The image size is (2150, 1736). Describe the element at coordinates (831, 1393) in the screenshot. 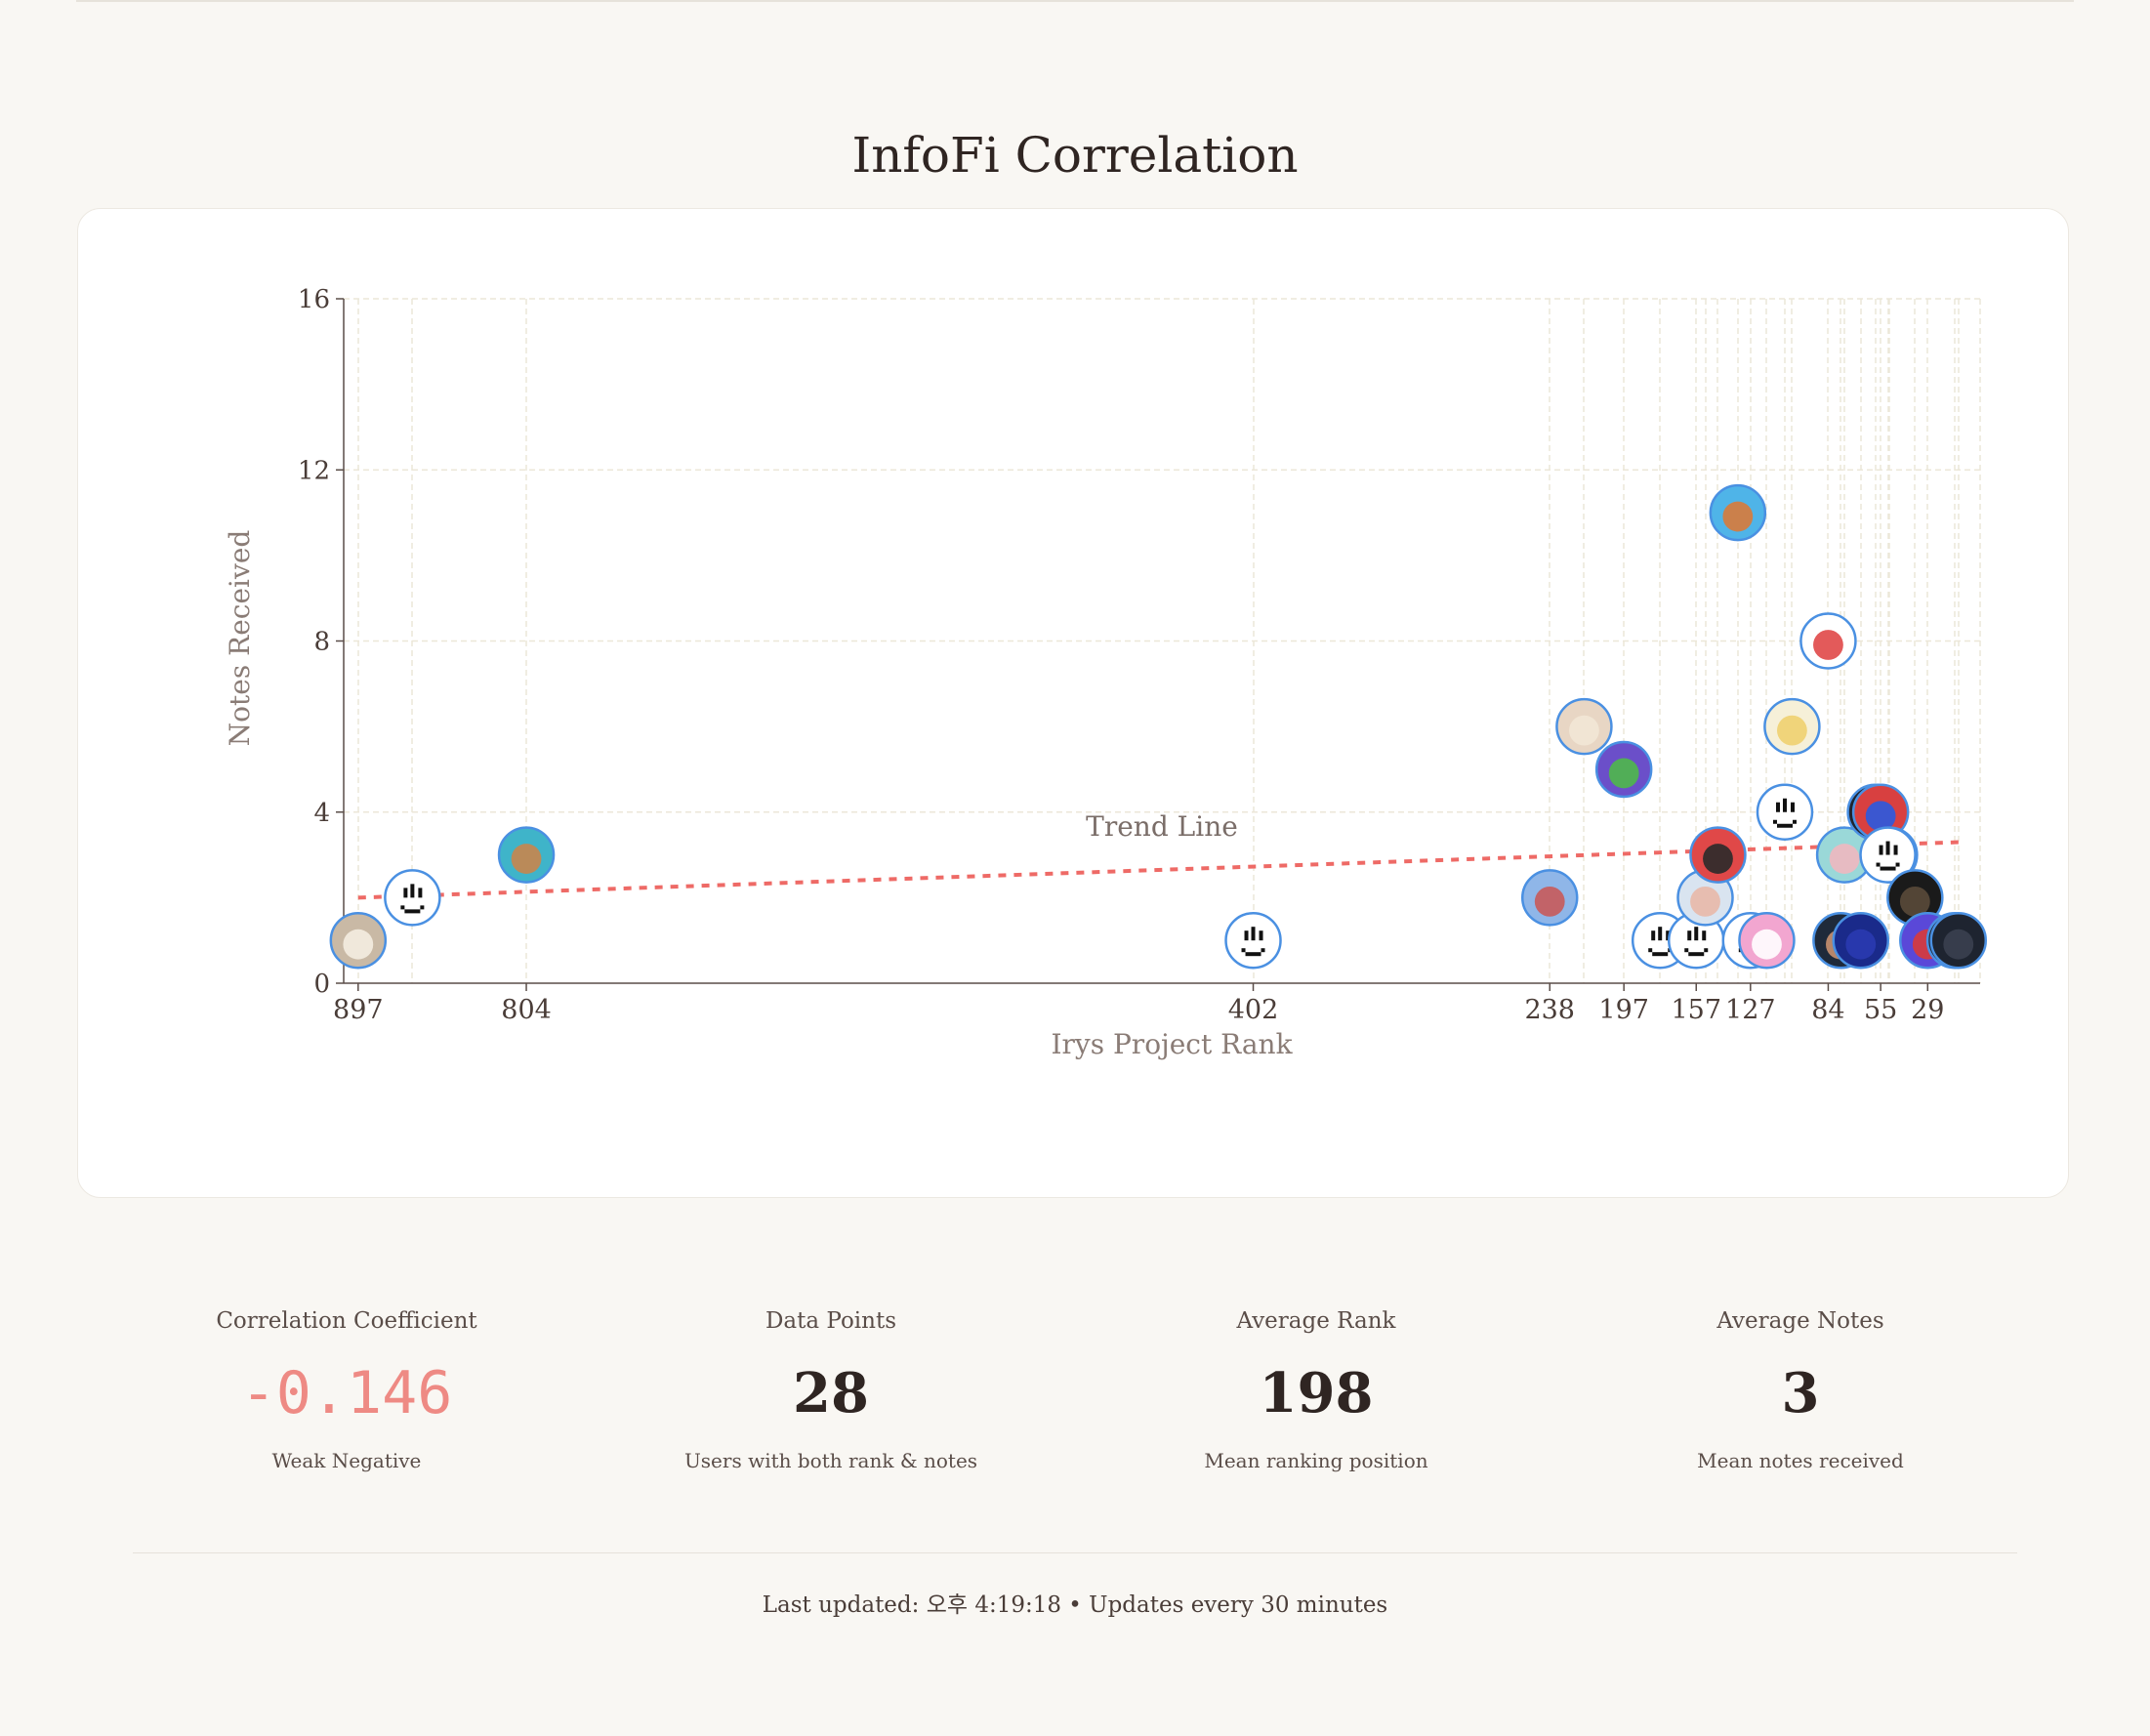

I see `stat-value: 28` at that location.